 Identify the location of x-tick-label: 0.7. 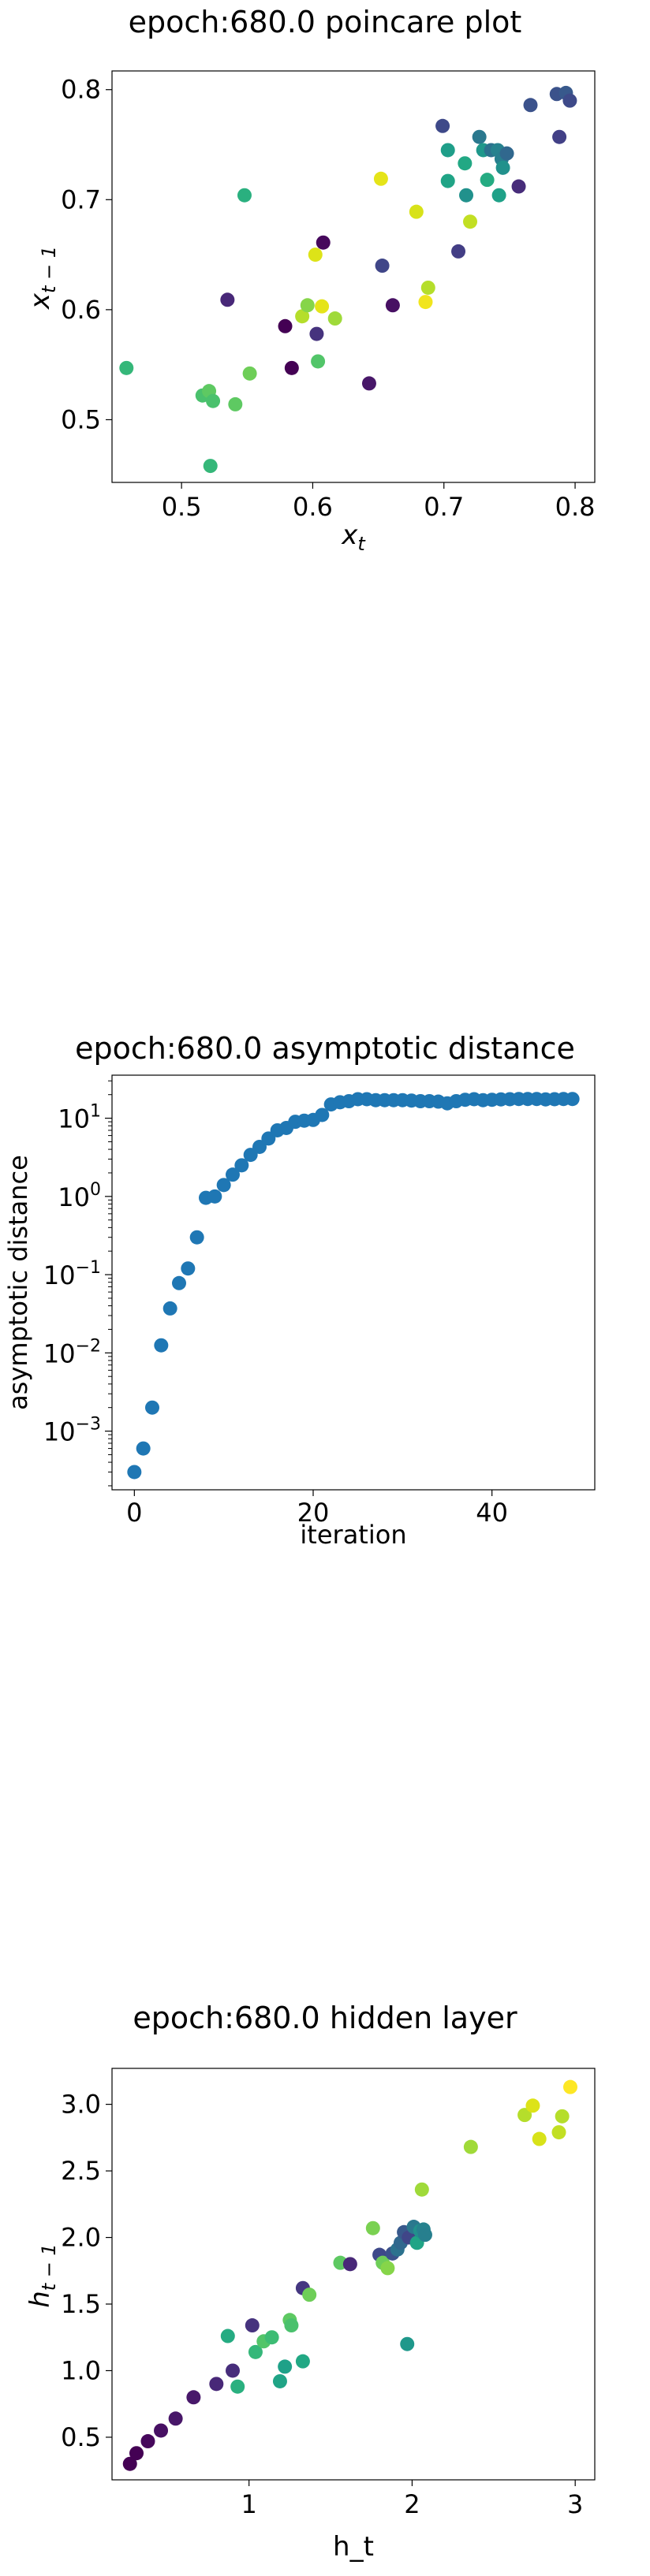
(444, 507).